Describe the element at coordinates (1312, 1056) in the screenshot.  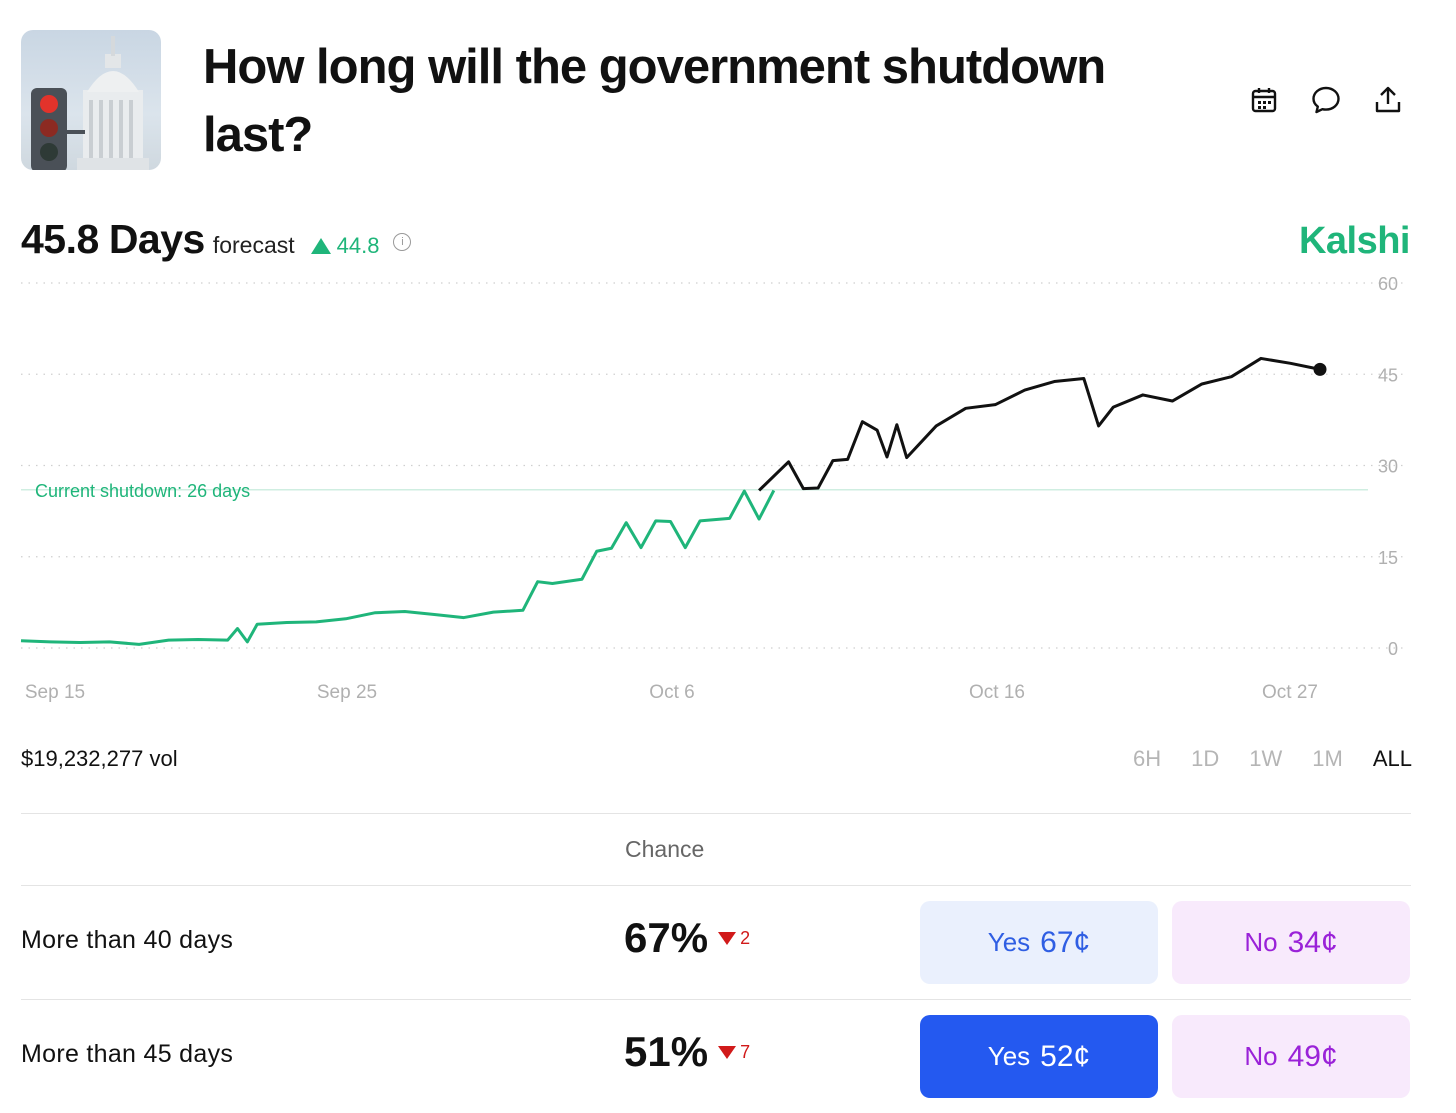
I see `no-price: 49¢` at that location.